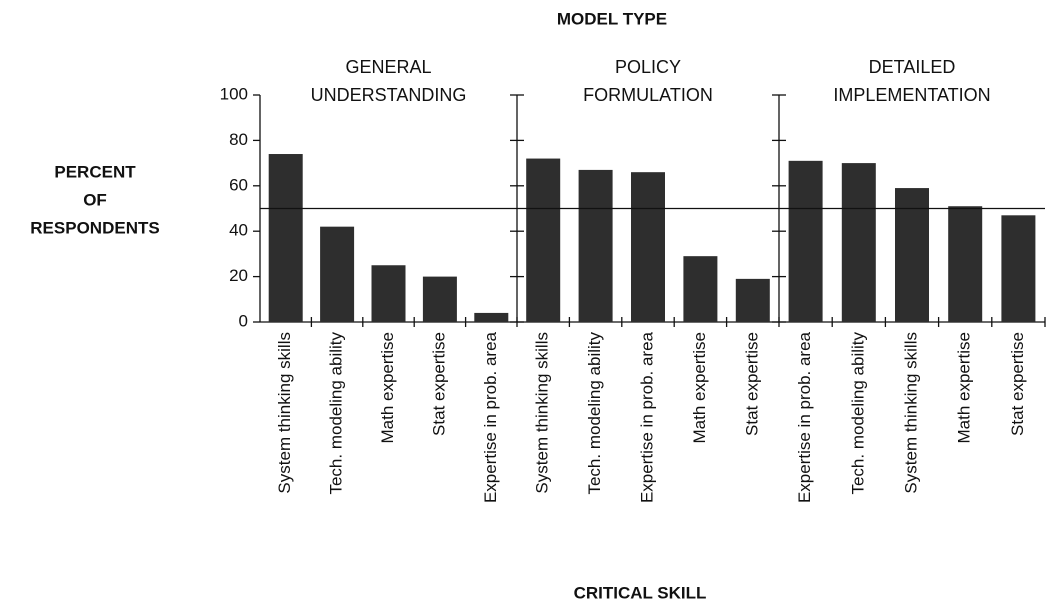  Describe the element at coordinates (243, 320) in the screenshot. I see `y-tick-label: 0` at that location.